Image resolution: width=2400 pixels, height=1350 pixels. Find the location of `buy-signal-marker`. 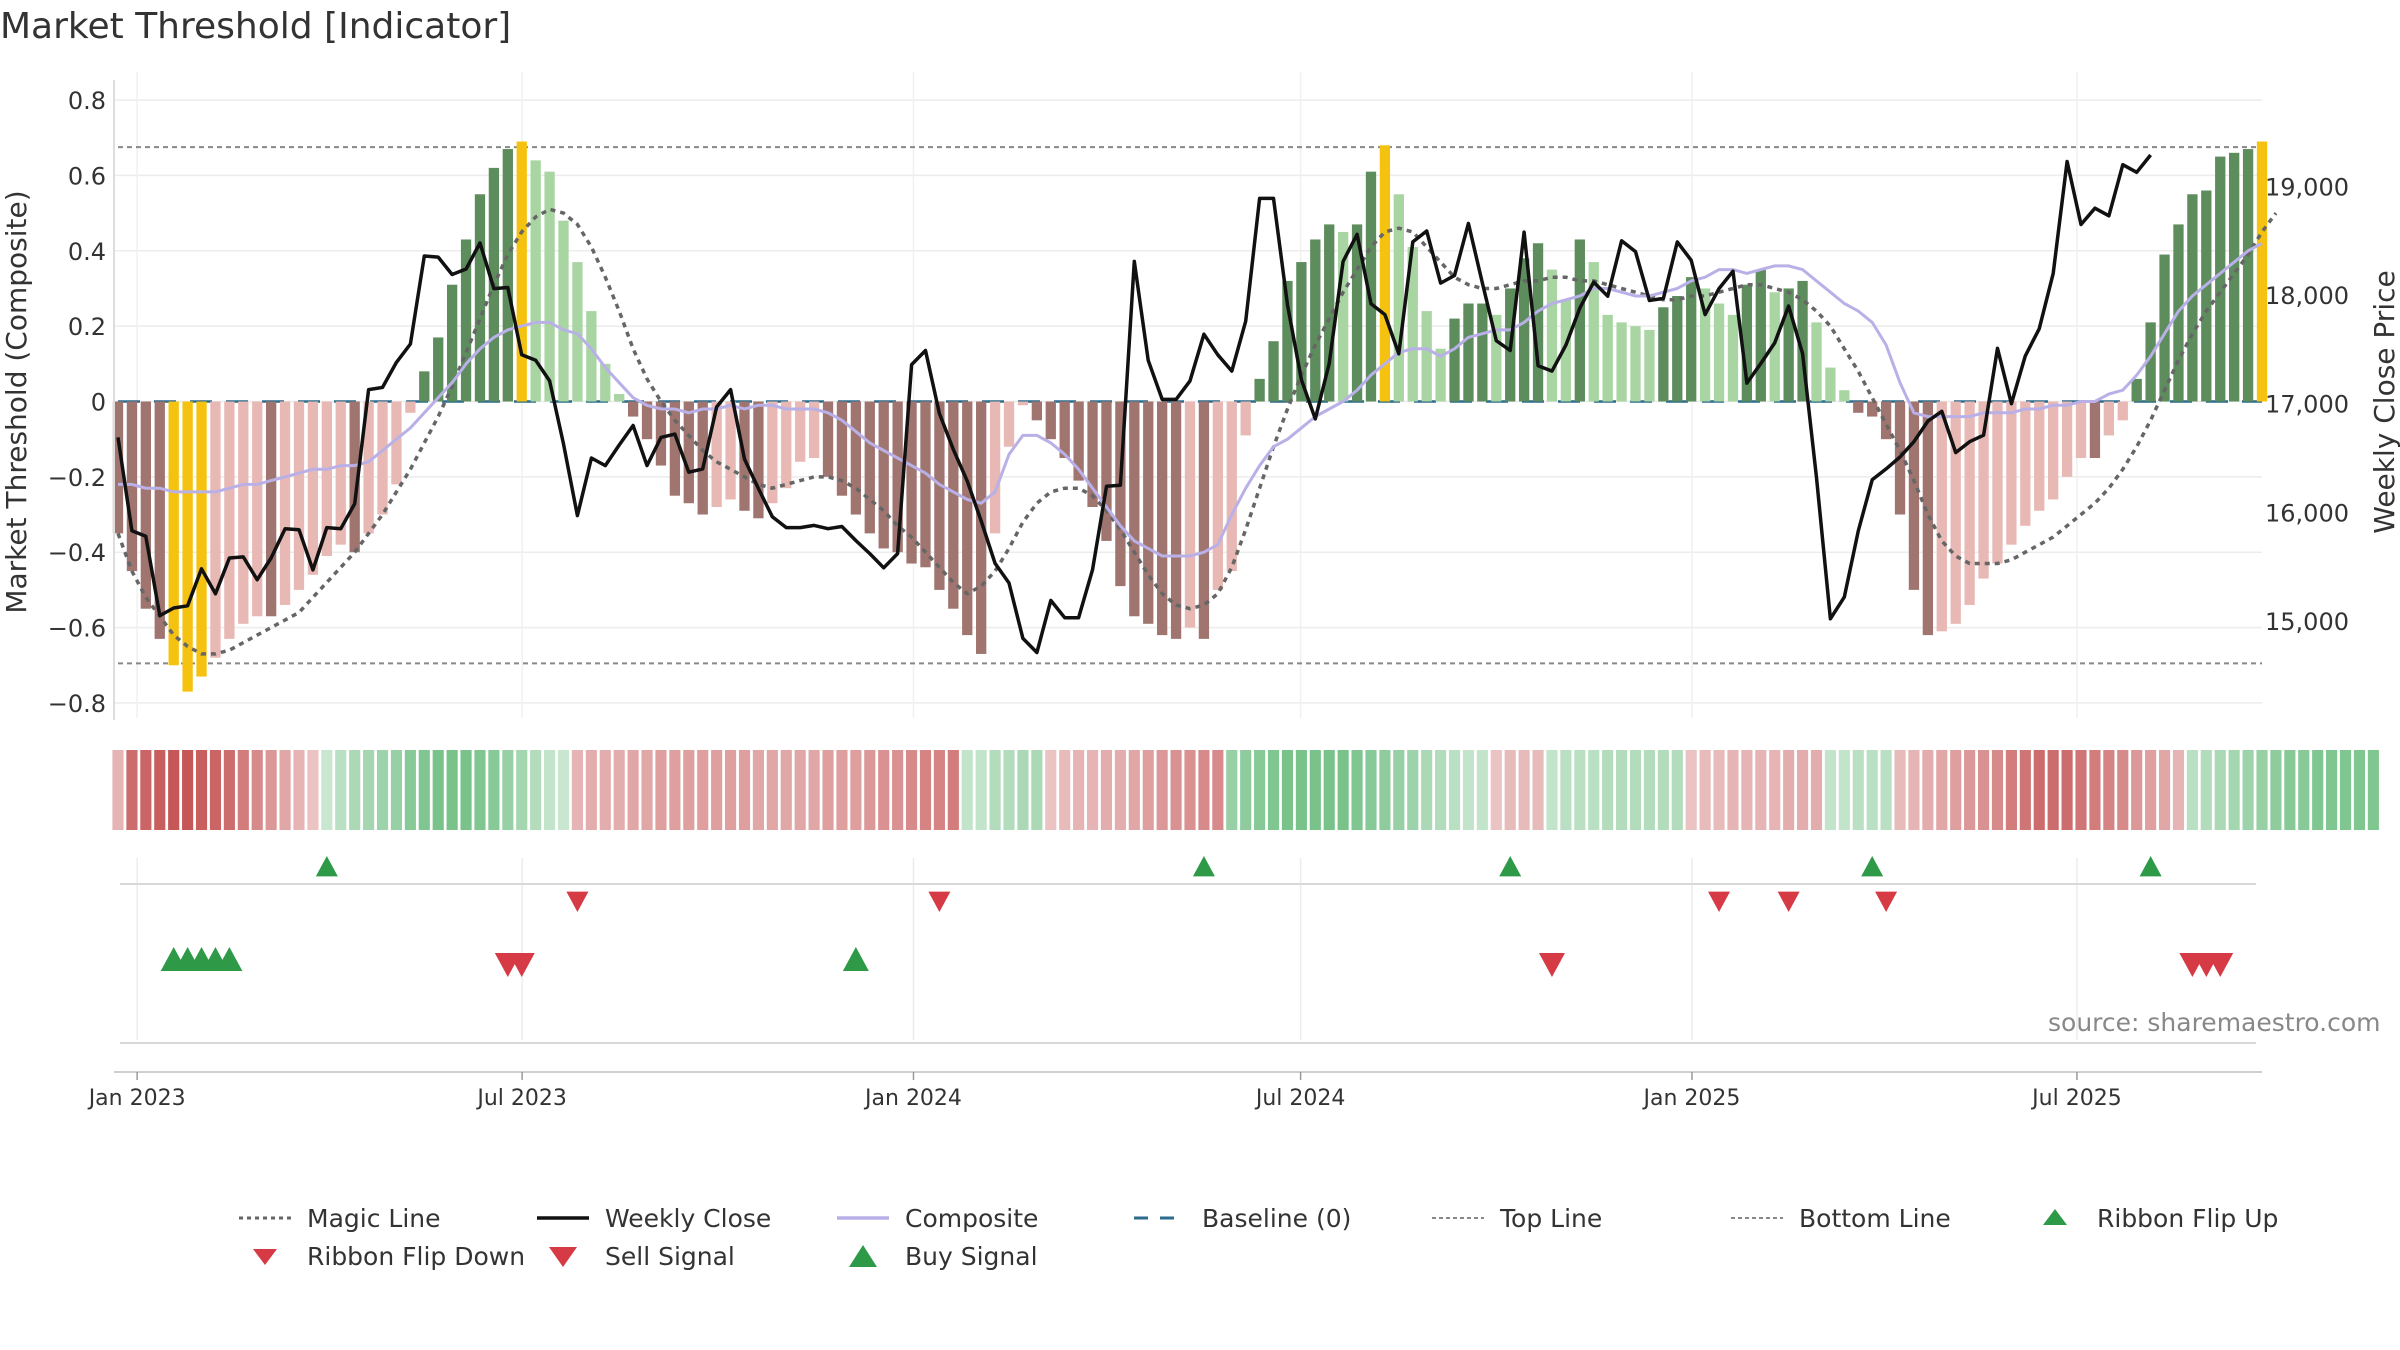

buy-signal-marker is located at coordinates (229, 959).